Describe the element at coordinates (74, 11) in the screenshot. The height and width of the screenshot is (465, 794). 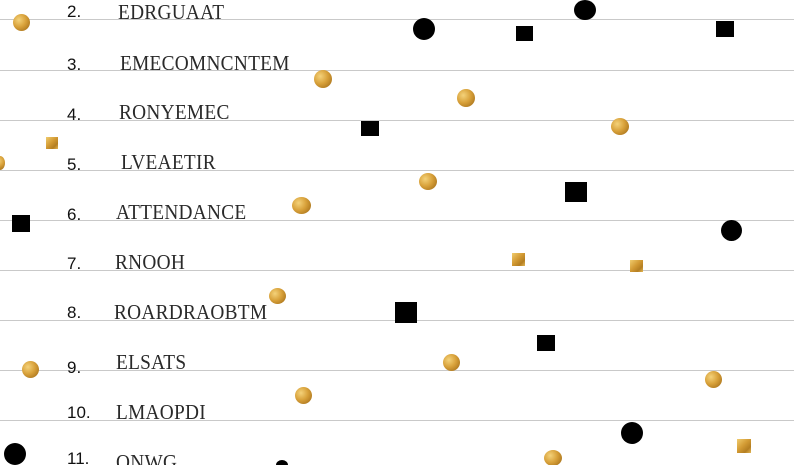
I see `item-number: 2.` at that location.